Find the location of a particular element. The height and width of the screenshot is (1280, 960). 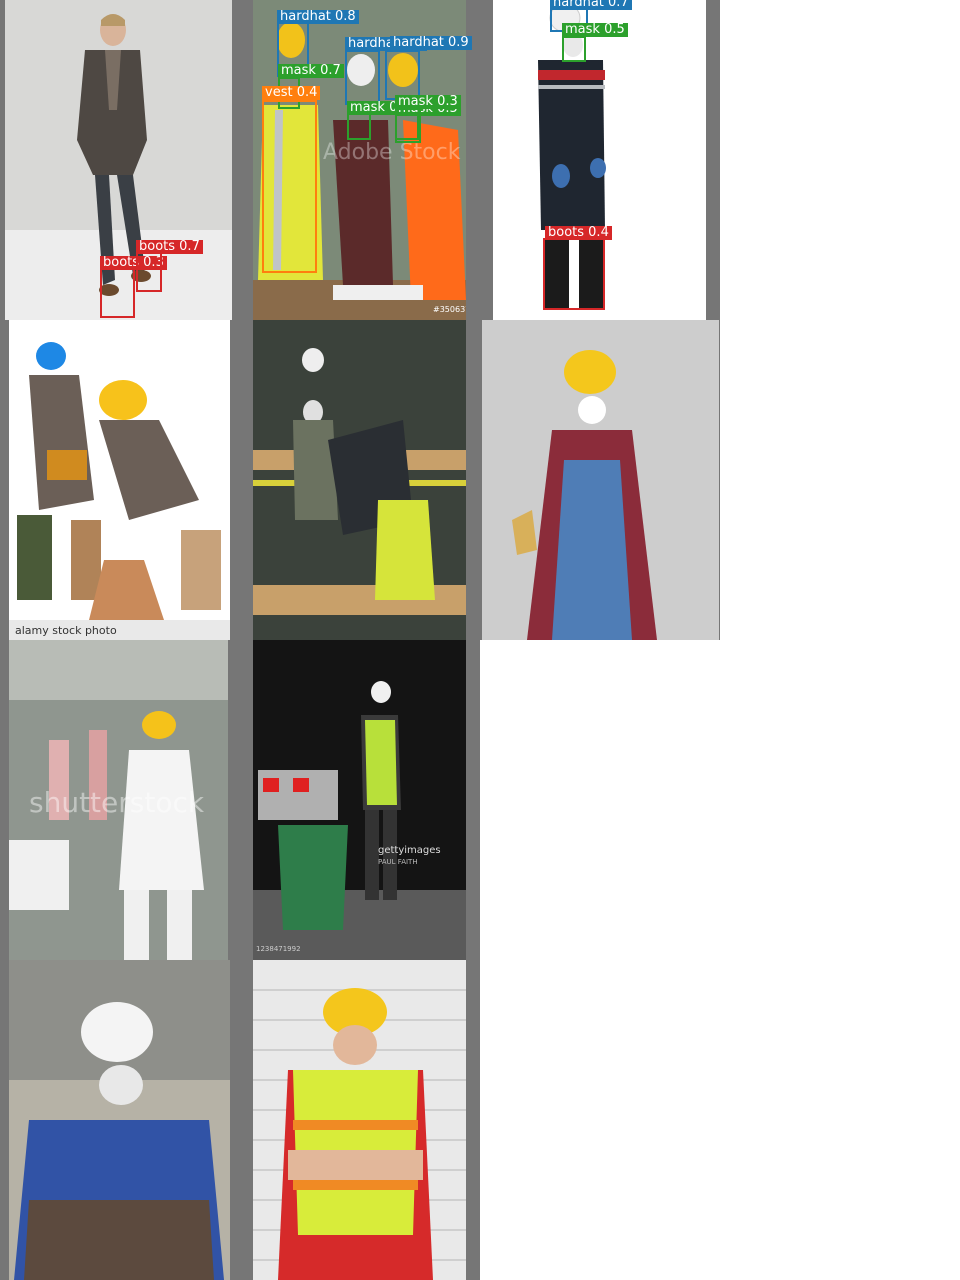

detection-label: boots 0.7 is located at coordinates (169, 247).